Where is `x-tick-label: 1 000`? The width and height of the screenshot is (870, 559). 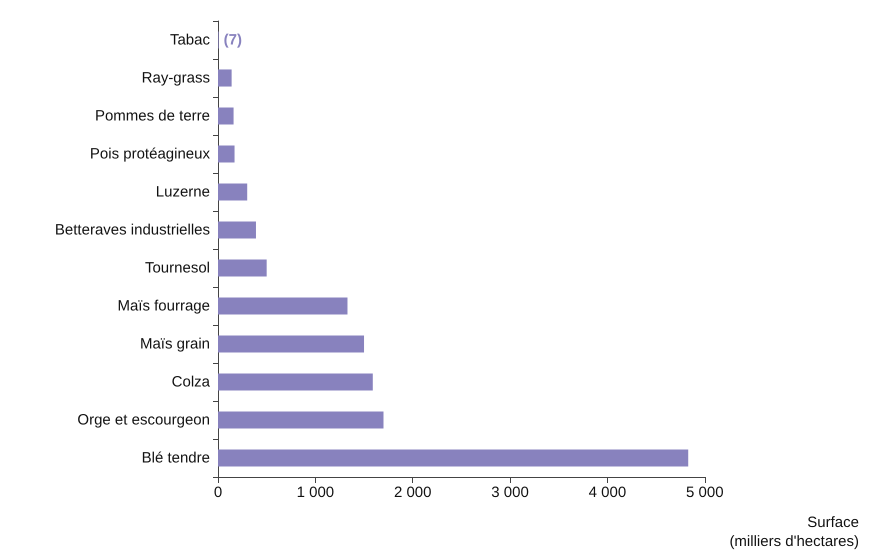
x-tick-label: 1 000 is located at coordinates (315, 492).